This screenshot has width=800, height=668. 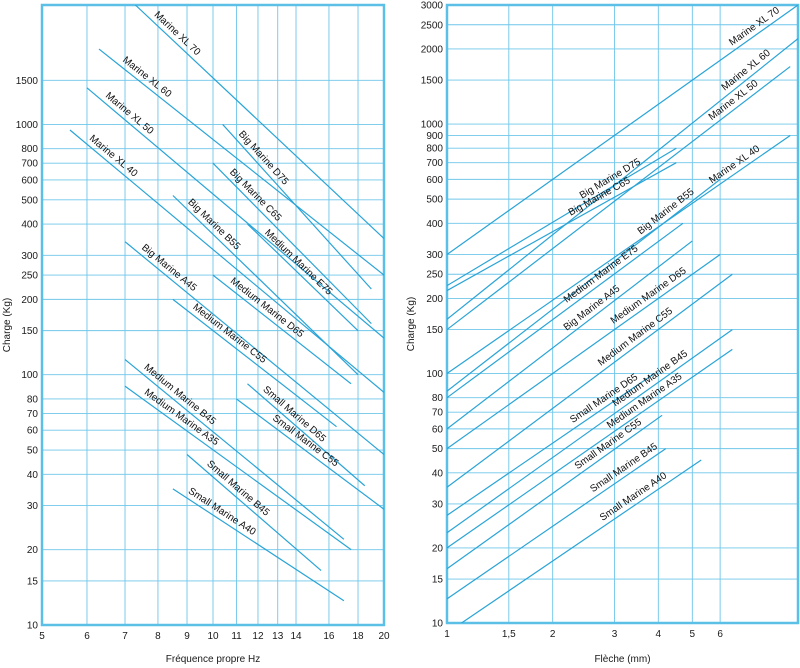 What do you see at coordinates (447, 634) in the screenshot?
I see `x-tick-label: 1` at bounding box center [447, 634].